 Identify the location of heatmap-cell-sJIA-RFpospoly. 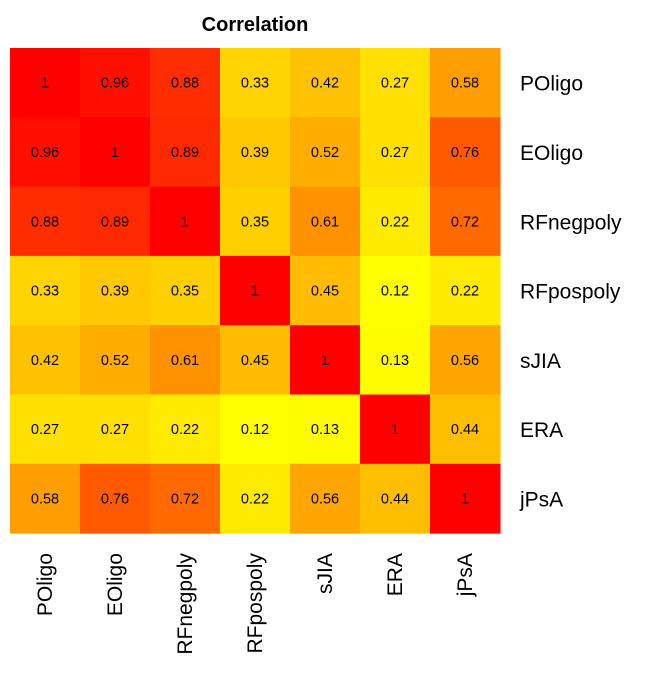
(255, 360).